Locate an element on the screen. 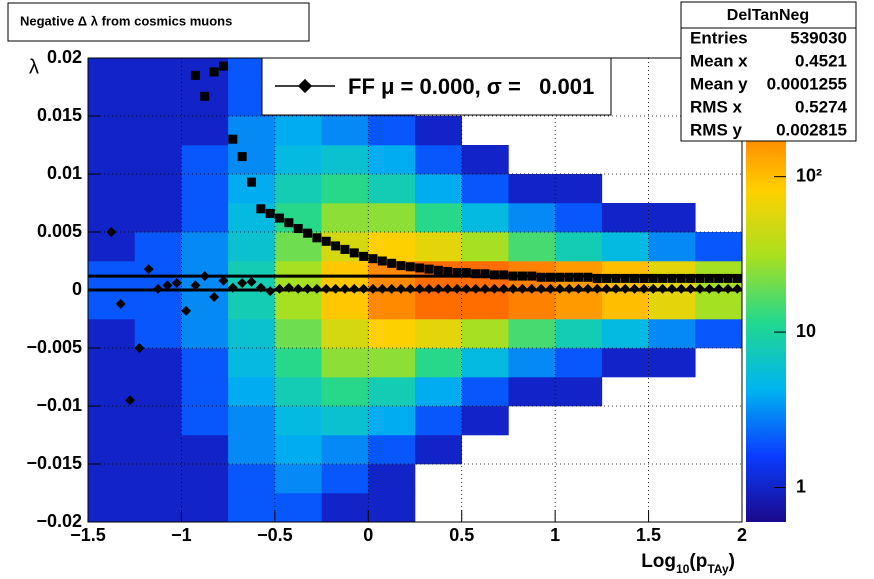 Image resolution: width=874 pixels, height=579 pixels. y-tick-label: 0.015 is located at coordinates (59, 115).